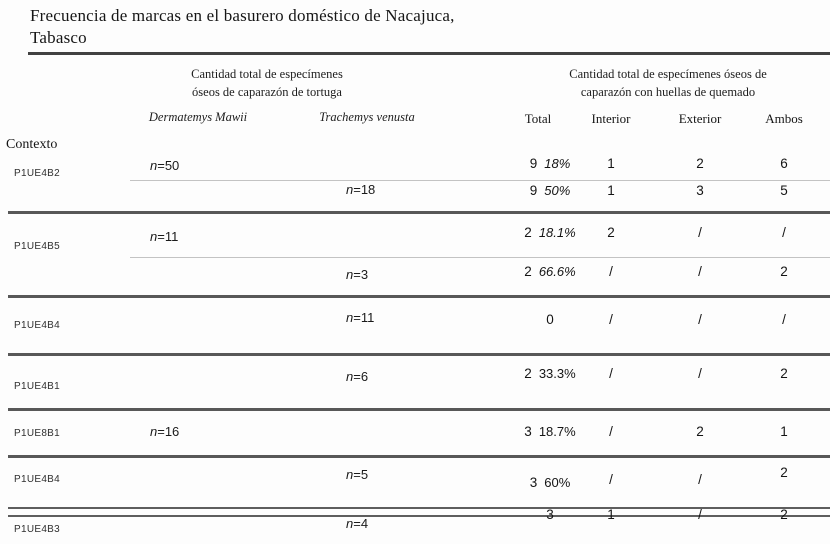 The height and width of the screenshot is (544, 830). What do you see at coordinates (611, 232) in the screenshot?
I see `cell-interior: 2` at bounding box center [611, 232].